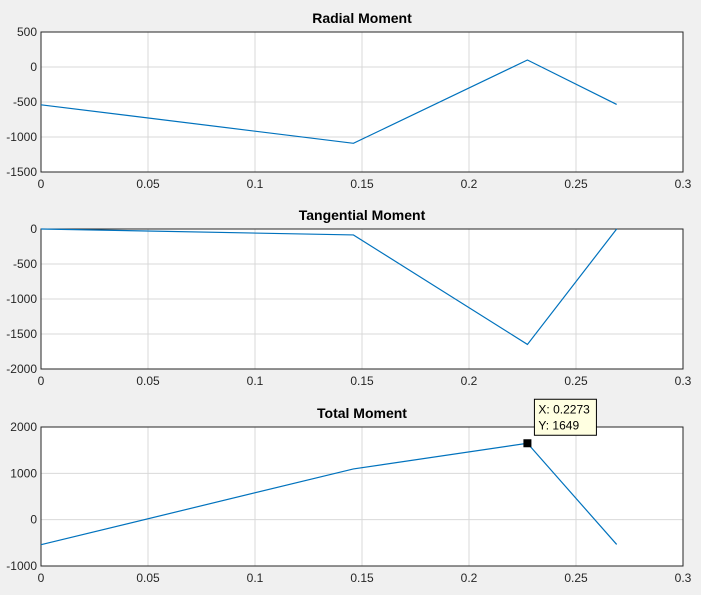  Describe the element at coordinates (527, 443) in the screenshot. I see `datatip-marker` at that location.